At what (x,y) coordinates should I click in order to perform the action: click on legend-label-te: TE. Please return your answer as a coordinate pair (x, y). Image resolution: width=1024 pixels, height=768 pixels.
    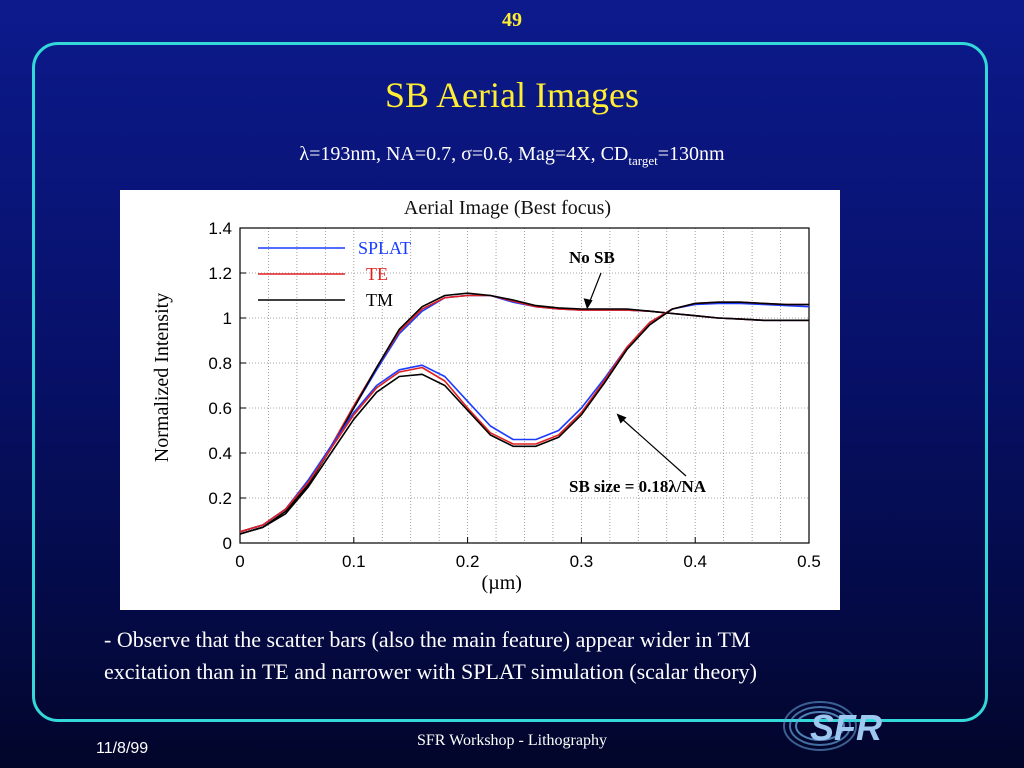
    Looking at the image, I should click on (377, 274).